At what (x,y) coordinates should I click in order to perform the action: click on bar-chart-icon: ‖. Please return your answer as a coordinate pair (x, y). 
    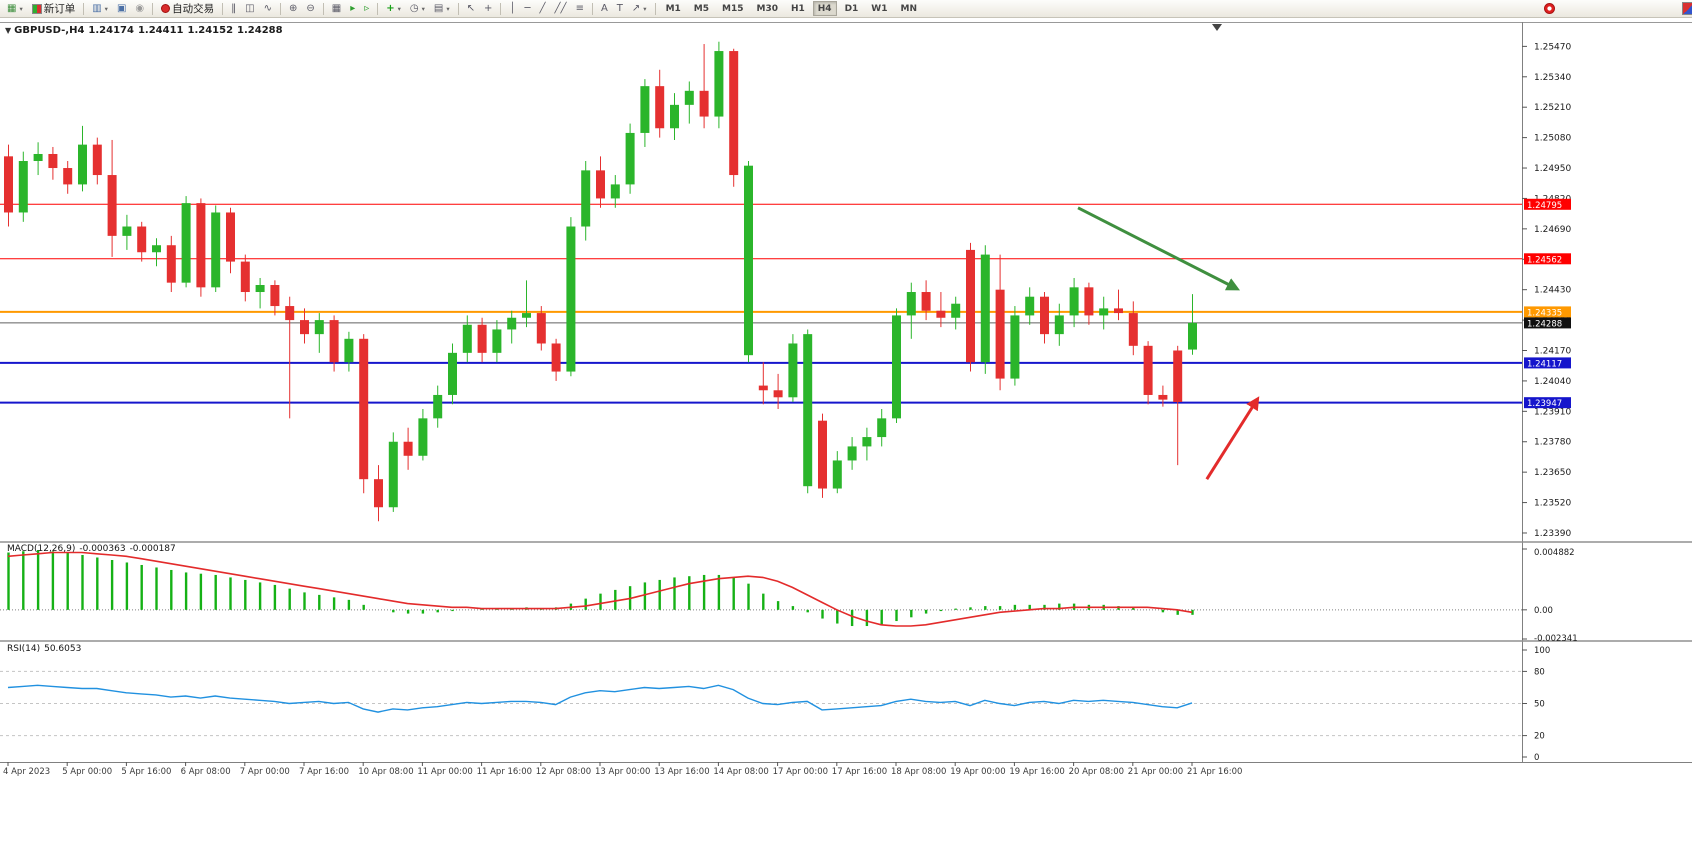
    Looking at the image, I should click on (234, 8).